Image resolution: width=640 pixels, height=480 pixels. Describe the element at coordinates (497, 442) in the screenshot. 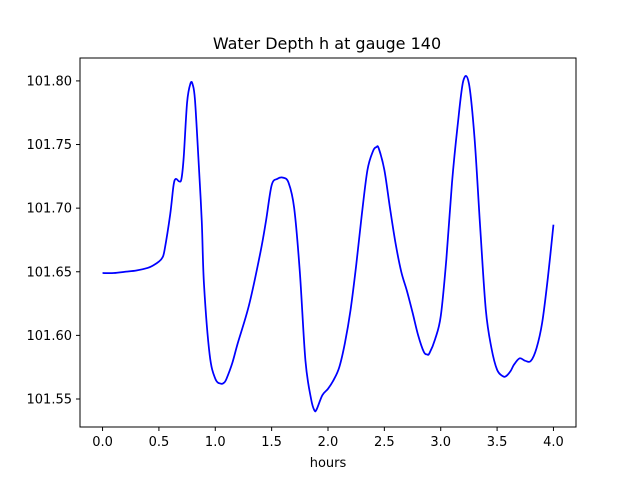

I see `x-tick-label: 3.5` at that location.